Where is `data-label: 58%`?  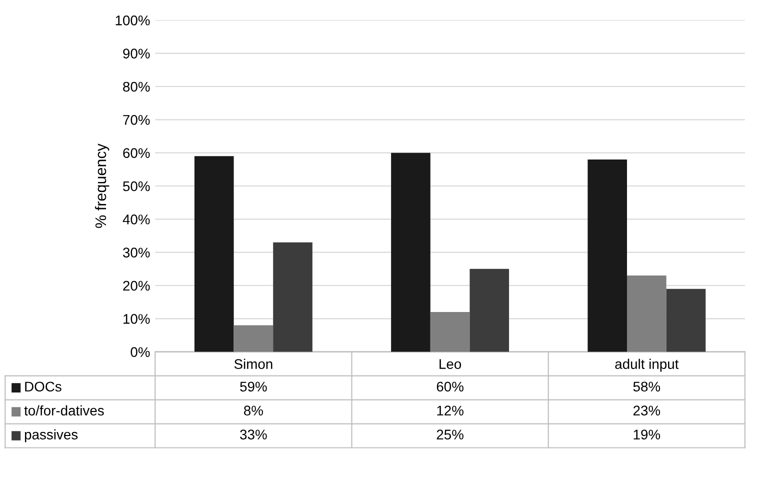 data-label: 58% is located at coordinates (646, 387).